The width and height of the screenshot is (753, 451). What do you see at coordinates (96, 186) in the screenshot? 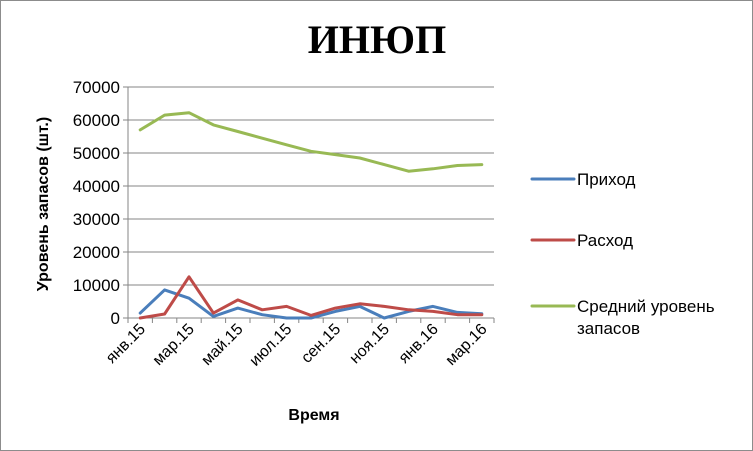
I see `y-tick-label-4: 40000` at bounding box center [96, 186].